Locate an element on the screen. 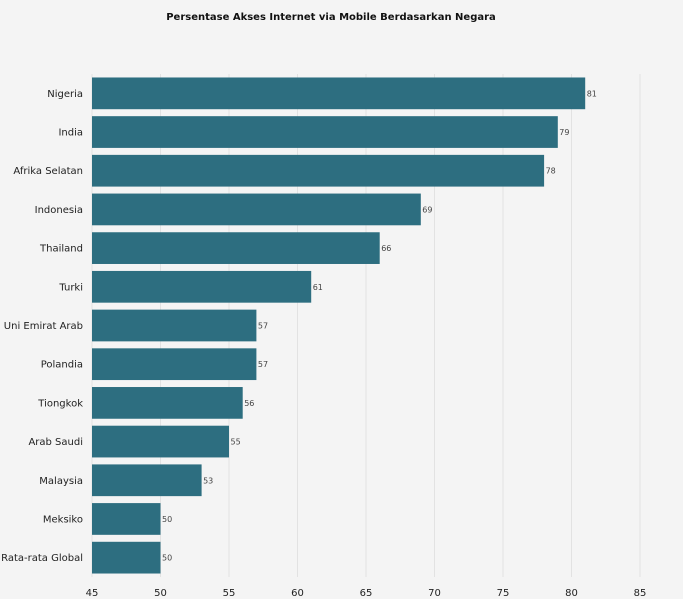 The height and width of the screenshot is (599, 683). data-label: 78 is located at coordinates (551, 171).